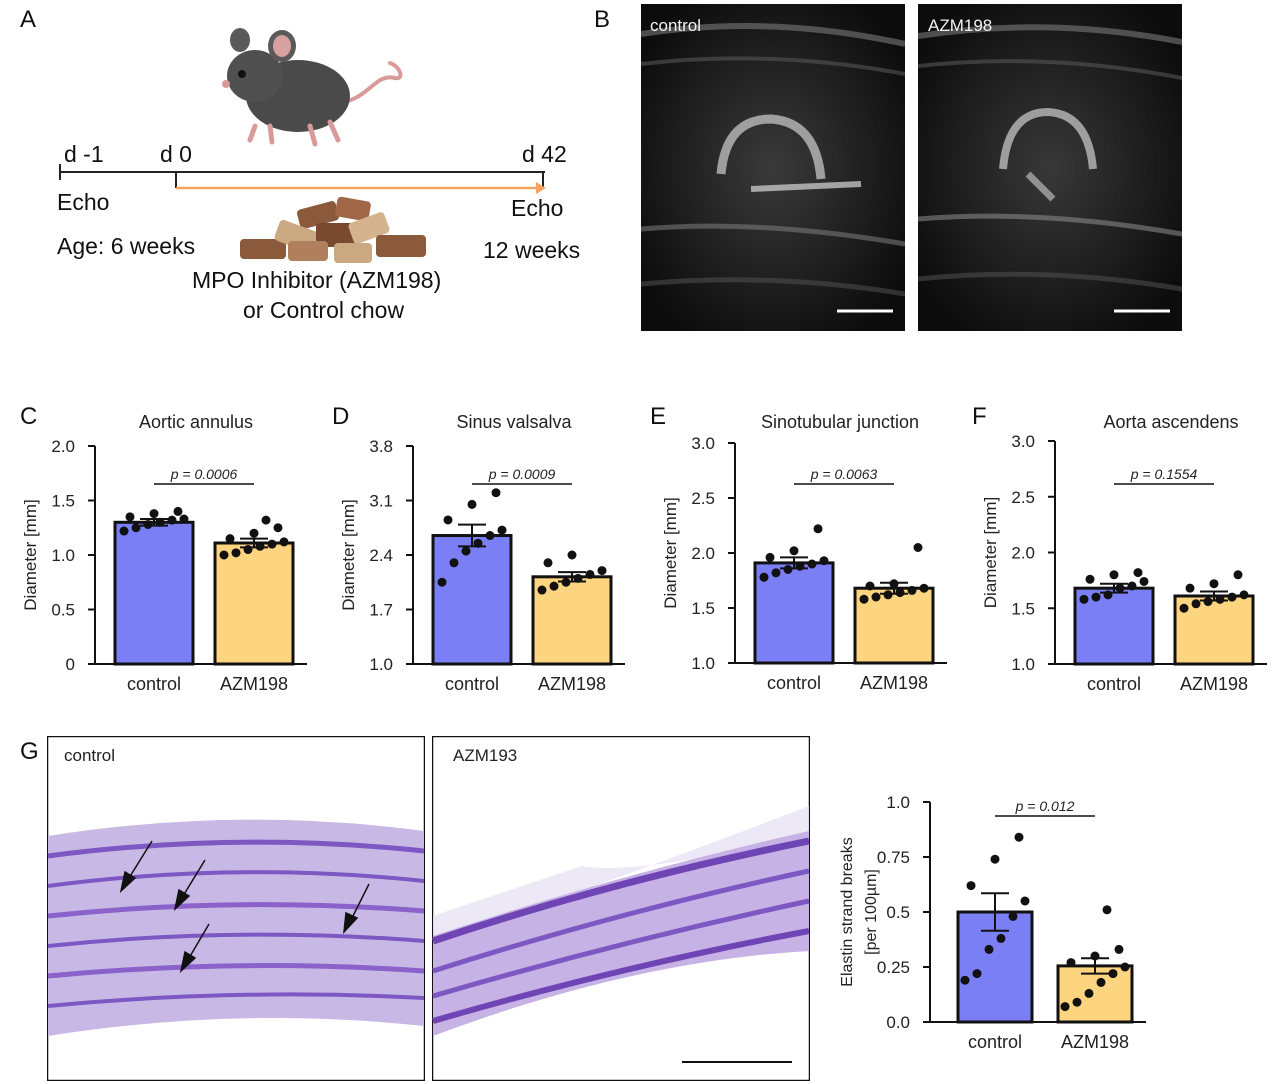 Image resolution: width=1280 pixels, height=1084 pixels. What do you see at coordinates (312, 87) in the screenshot?
I see `mouse-illustration` at bounding box center [312, 87].